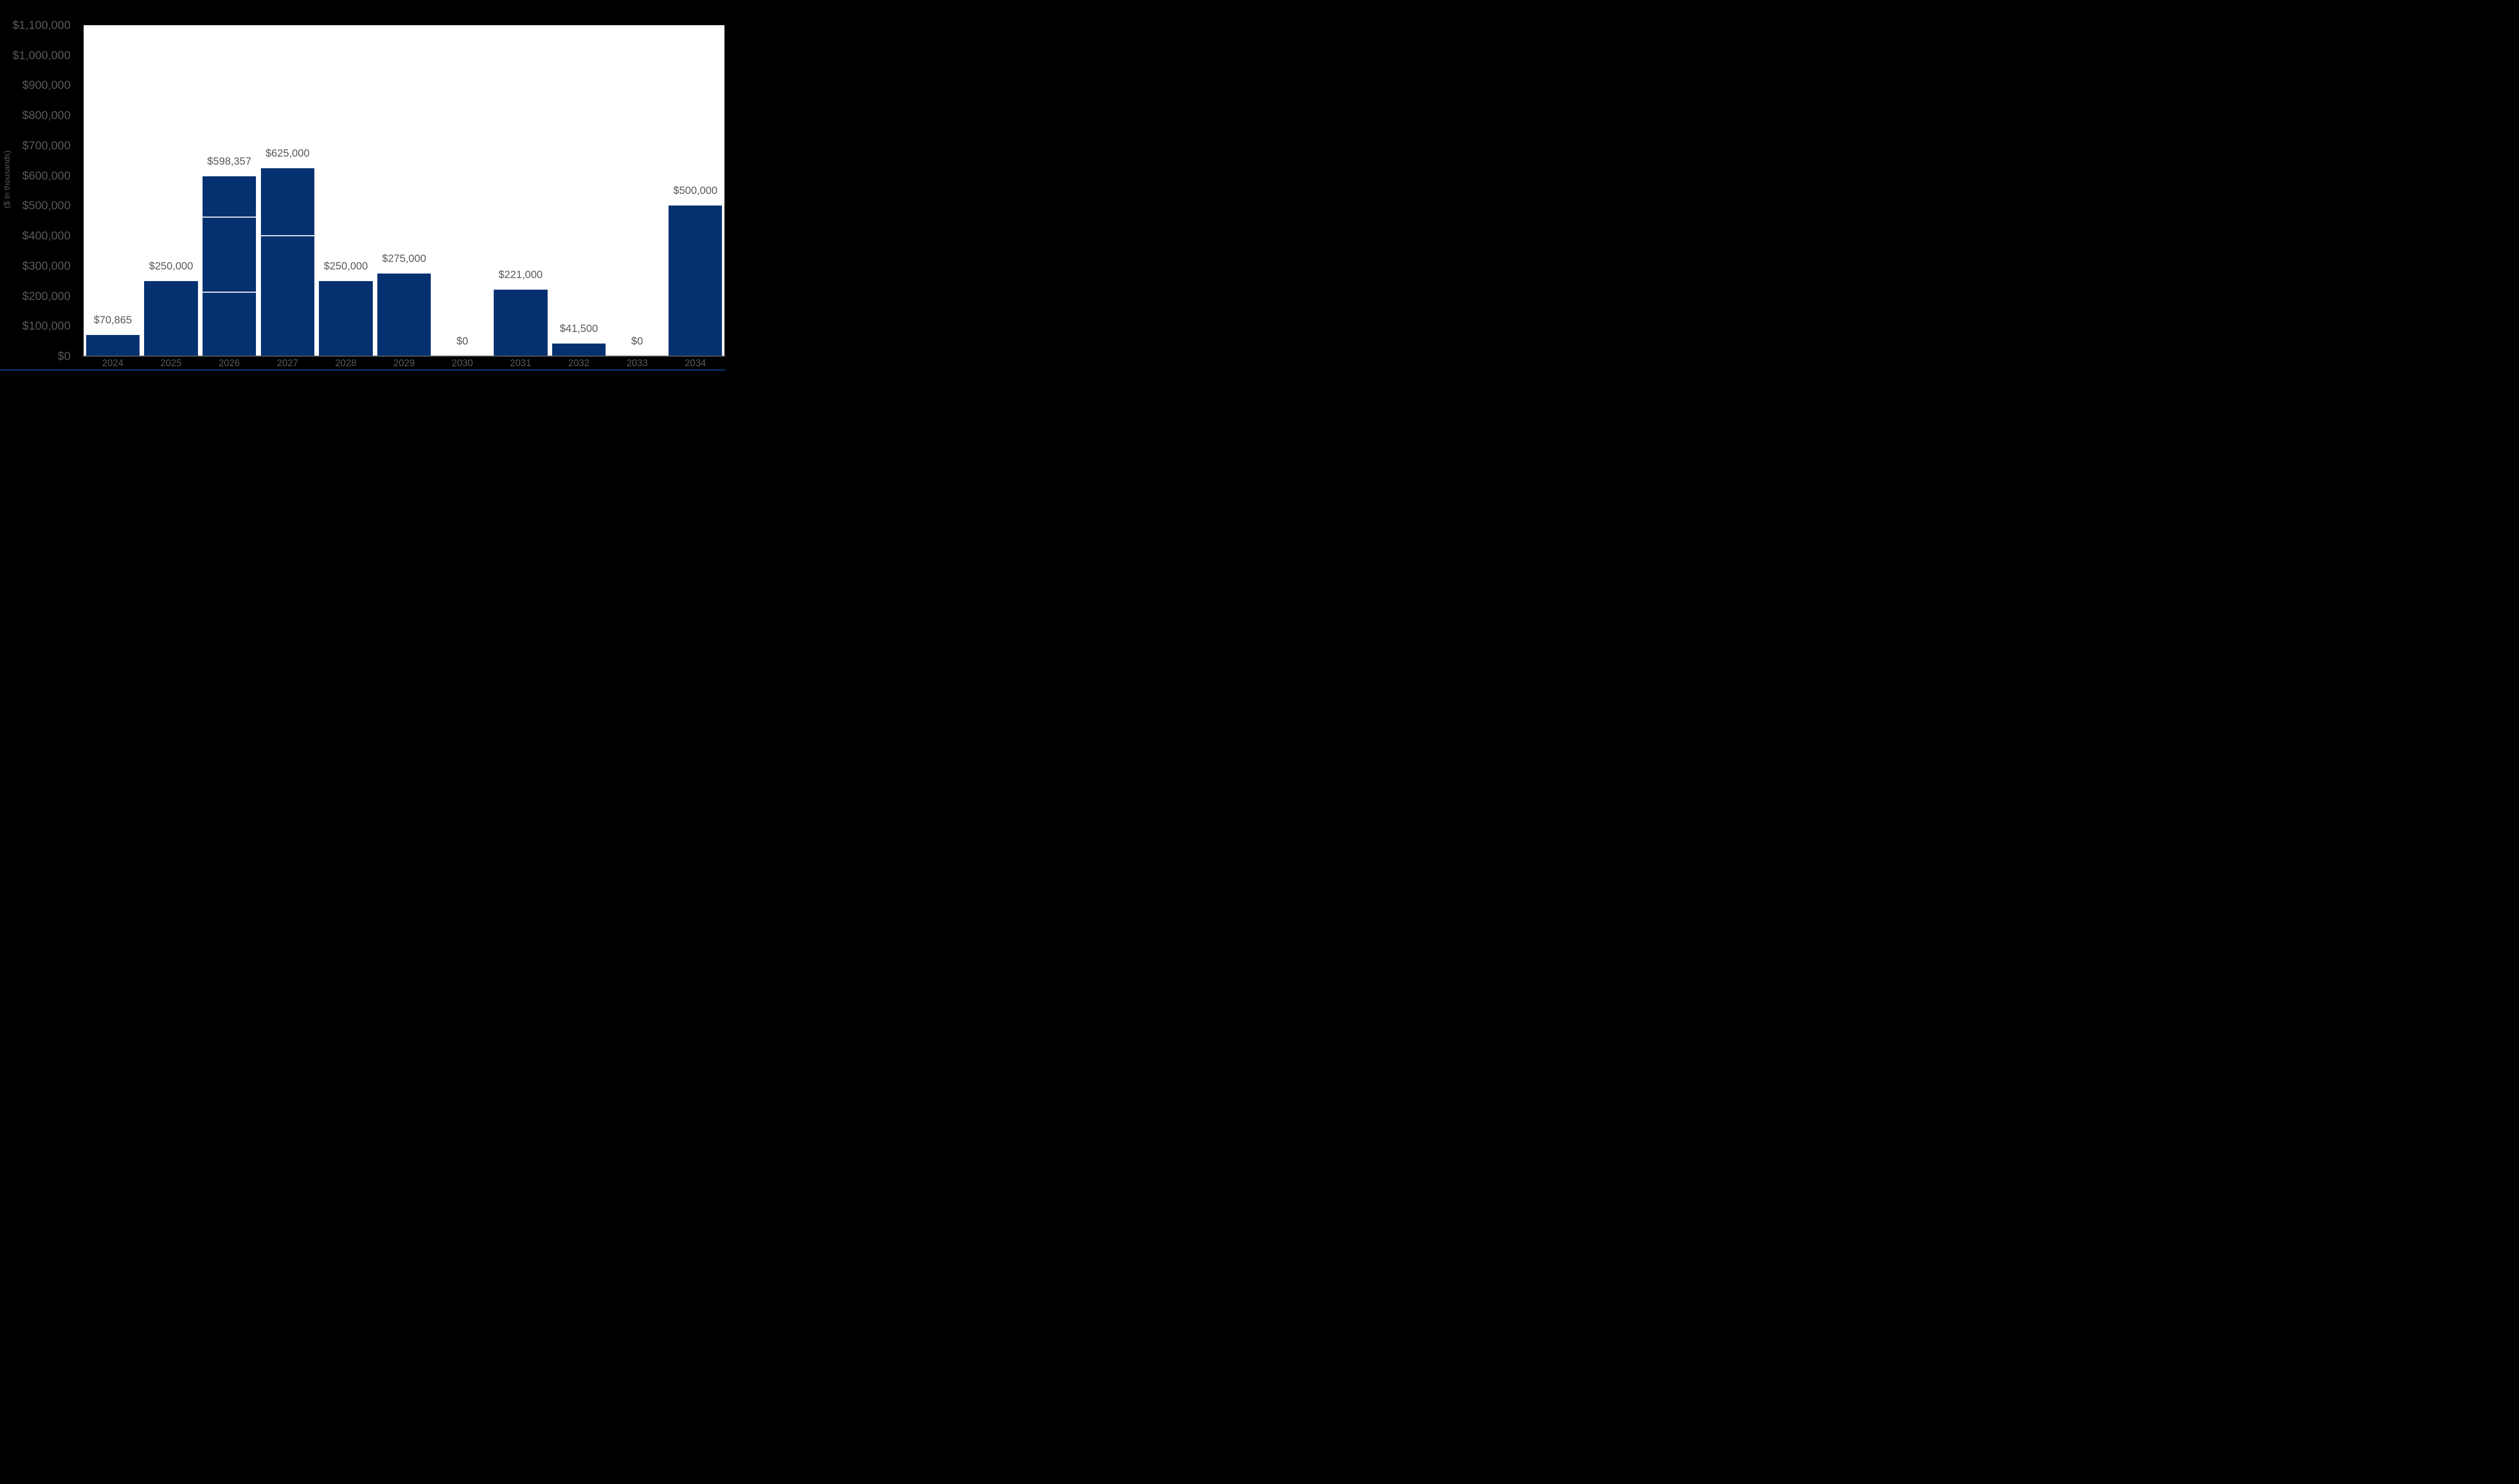 The height and width of the screenshot is (1484, 2519). I want to click on bar-2025, so click(171, 318).